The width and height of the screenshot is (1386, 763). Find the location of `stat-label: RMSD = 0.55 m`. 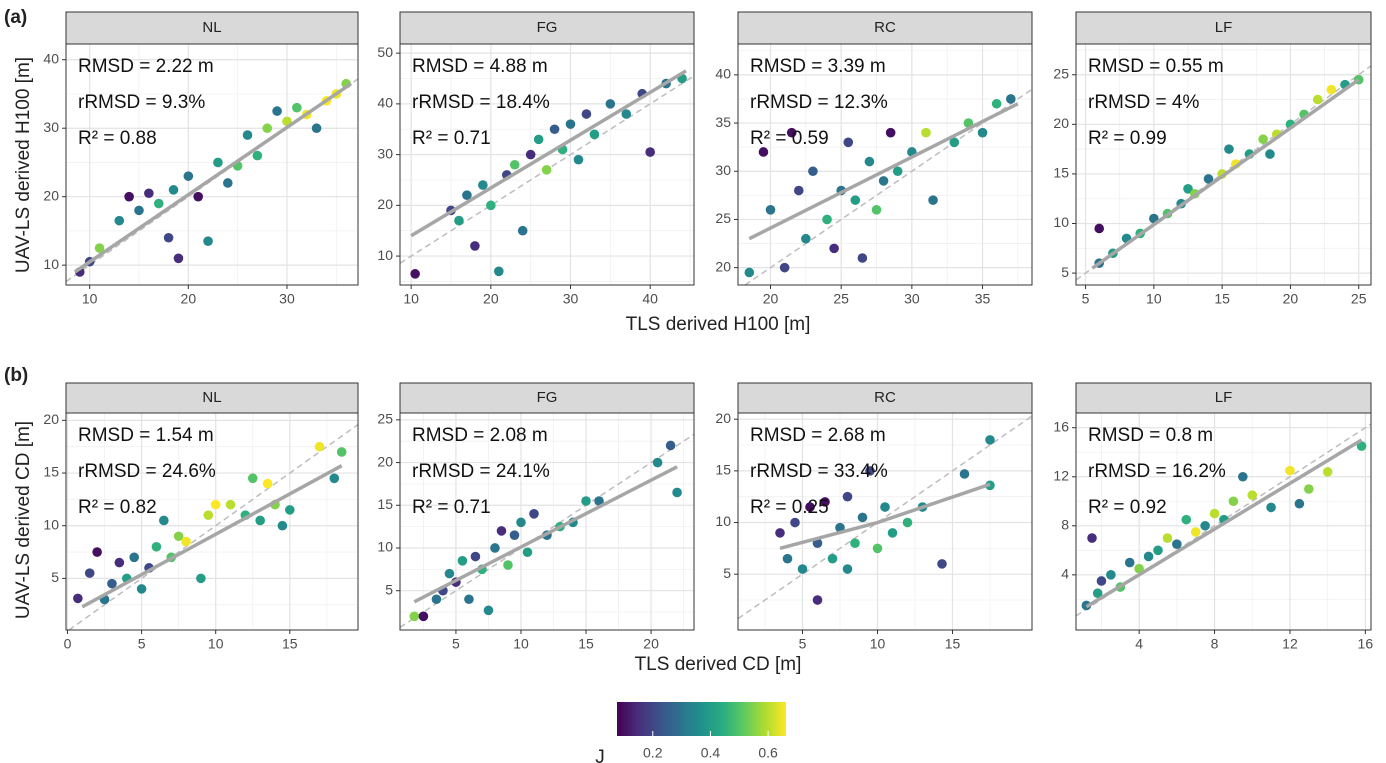

stat-label: RMSD = 0.55 m is located at coordinates (1156, 66).